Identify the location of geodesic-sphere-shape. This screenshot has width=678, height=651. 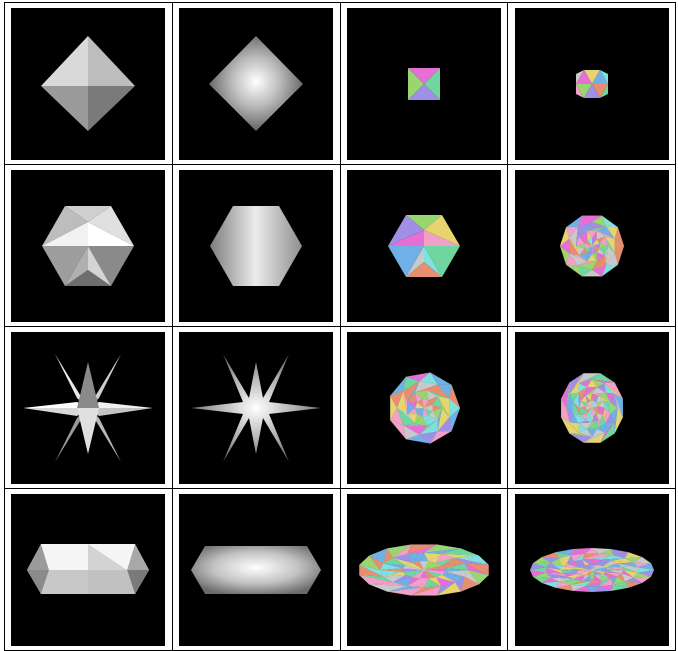
(592, 245).